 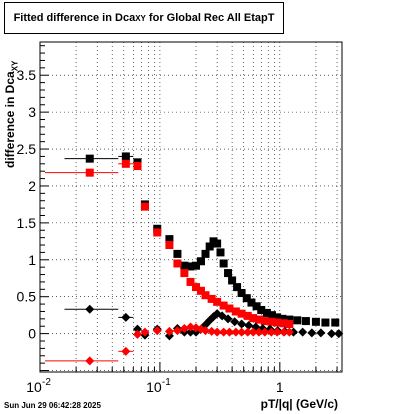 What do you see at coordinates (32, 112) in the screenshot?
I see `y-tick-label: 3` at bounding box center [32, 112].